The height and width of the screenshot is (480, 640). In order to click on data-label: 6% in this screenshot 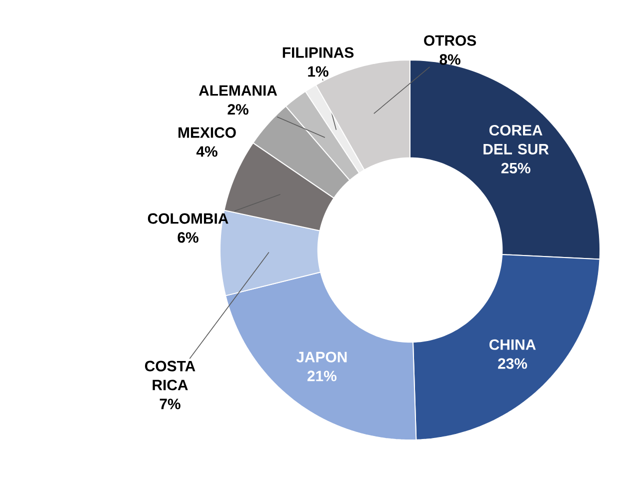, I will do `click(188, 237)`.